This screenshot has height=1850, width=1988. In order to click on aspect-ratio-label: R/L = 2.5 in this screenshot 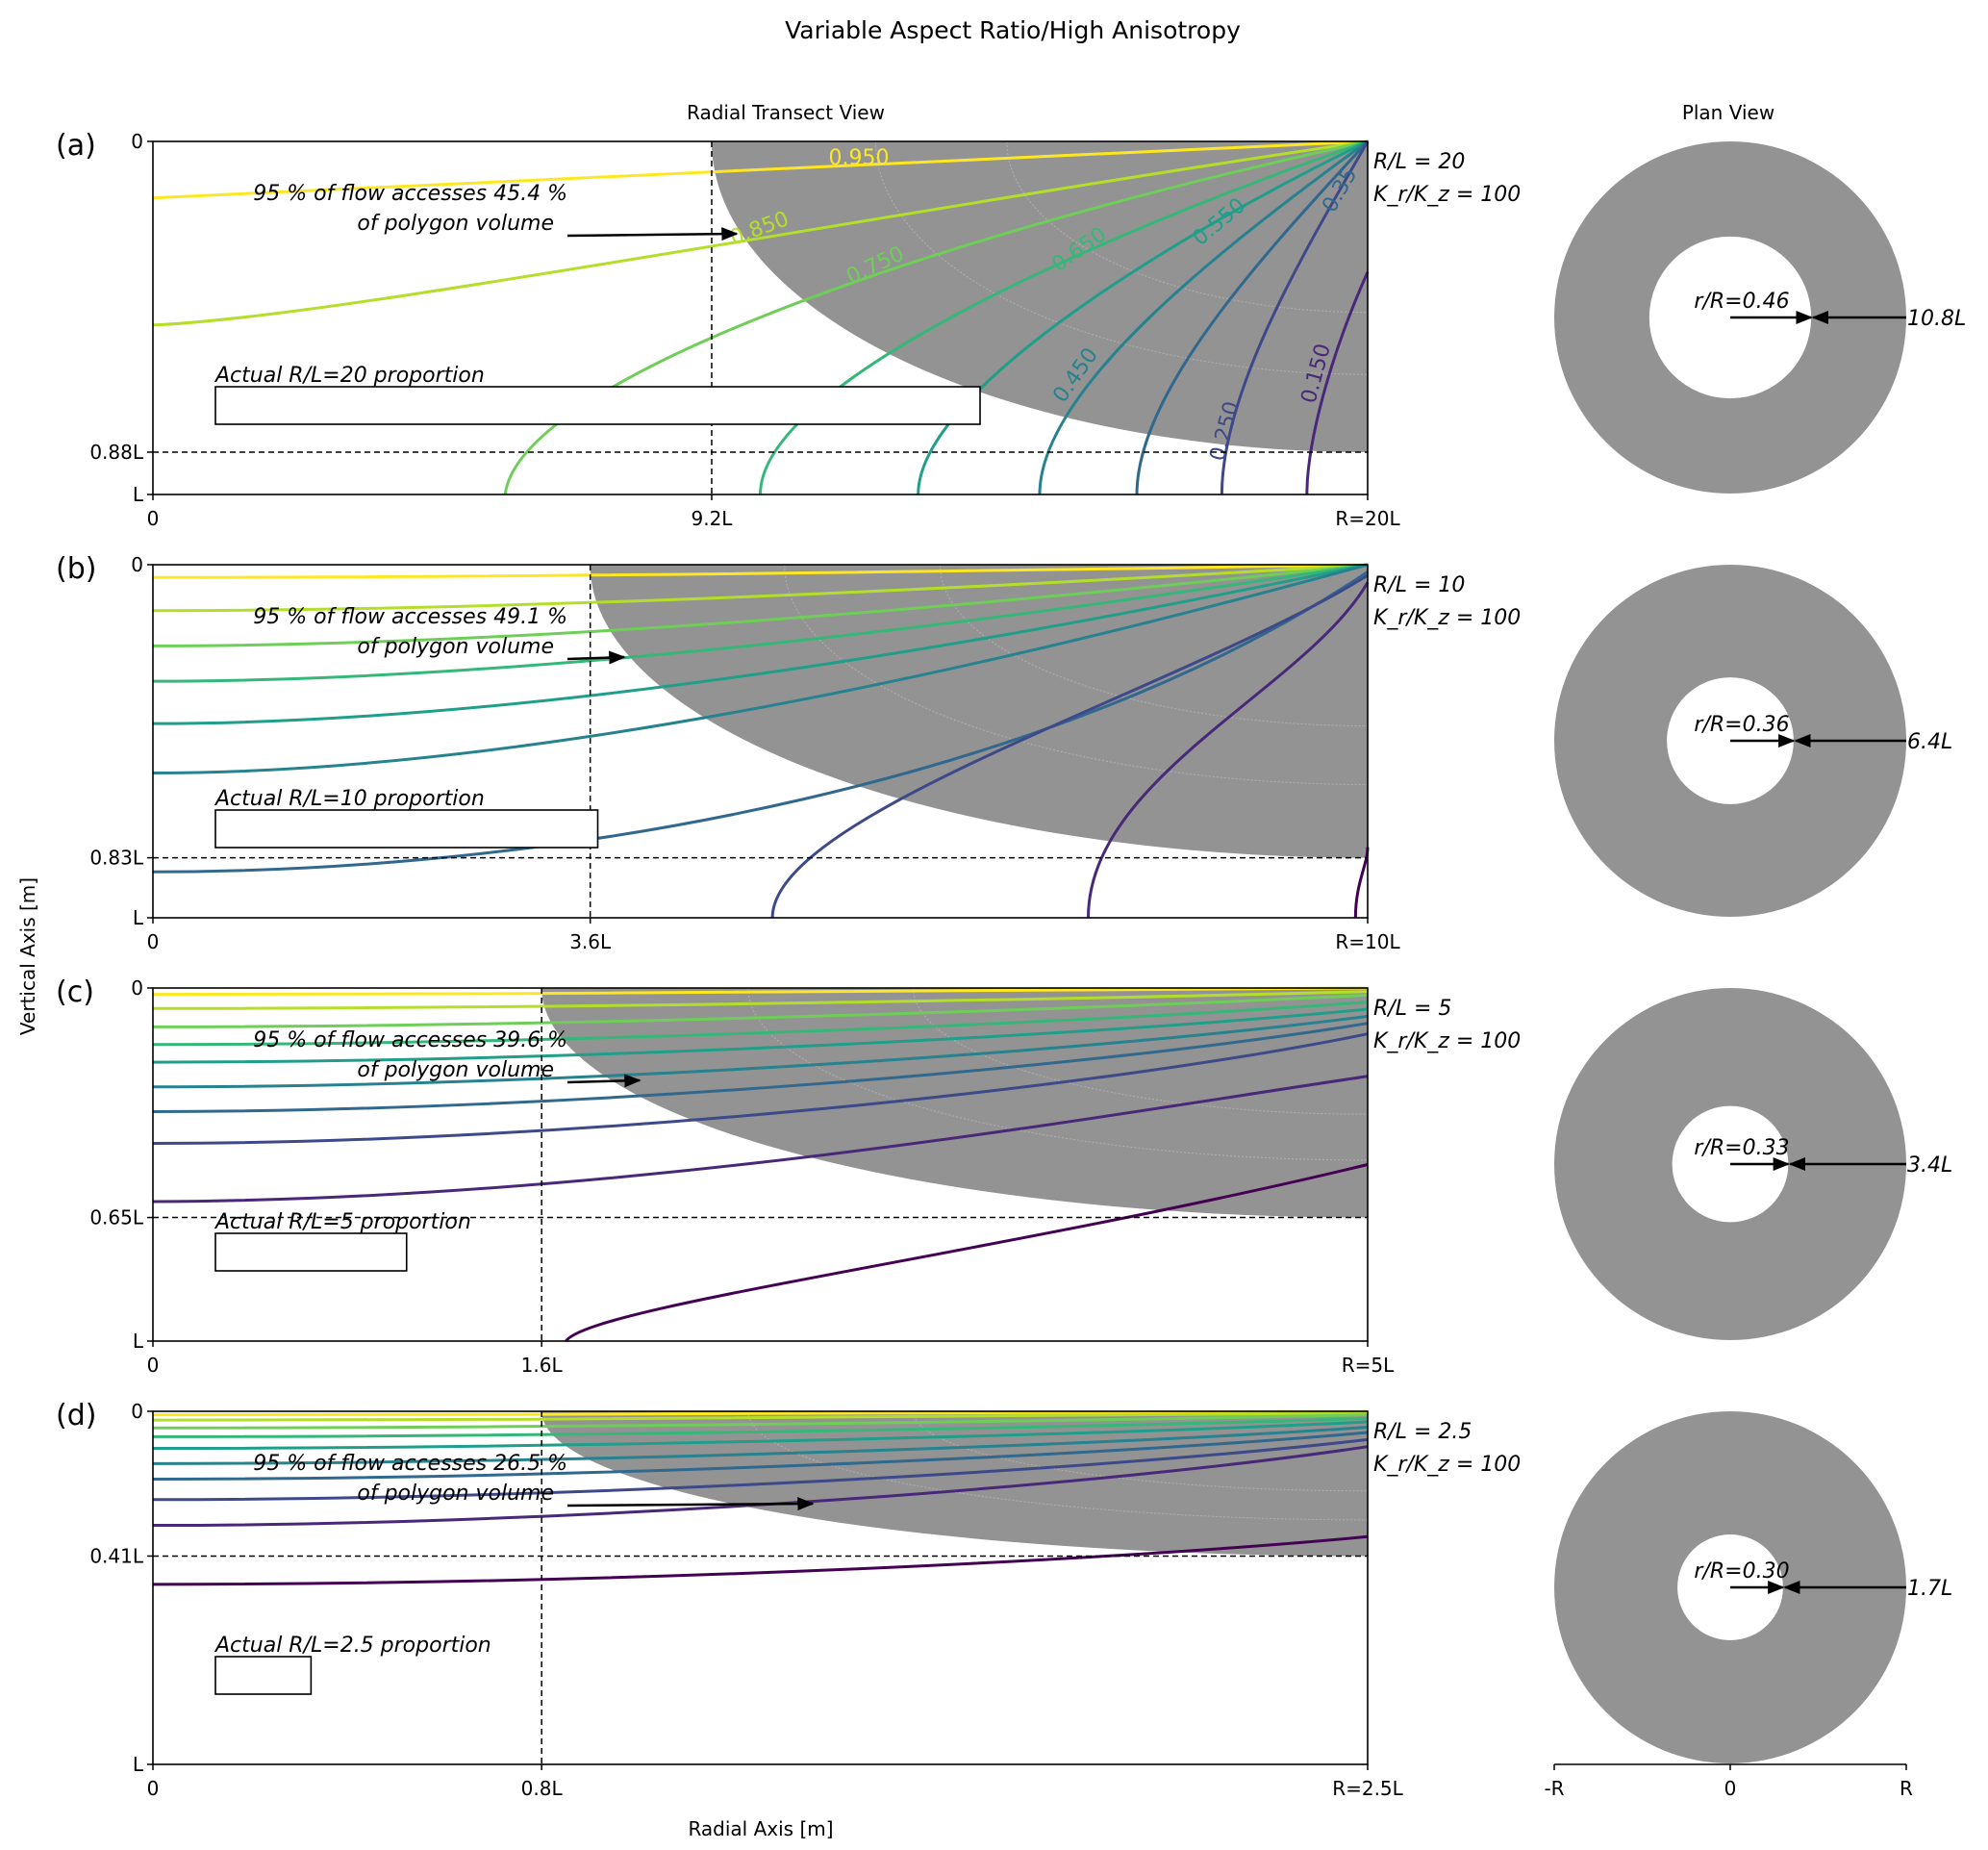, I will do `click(1422, 1432)`.